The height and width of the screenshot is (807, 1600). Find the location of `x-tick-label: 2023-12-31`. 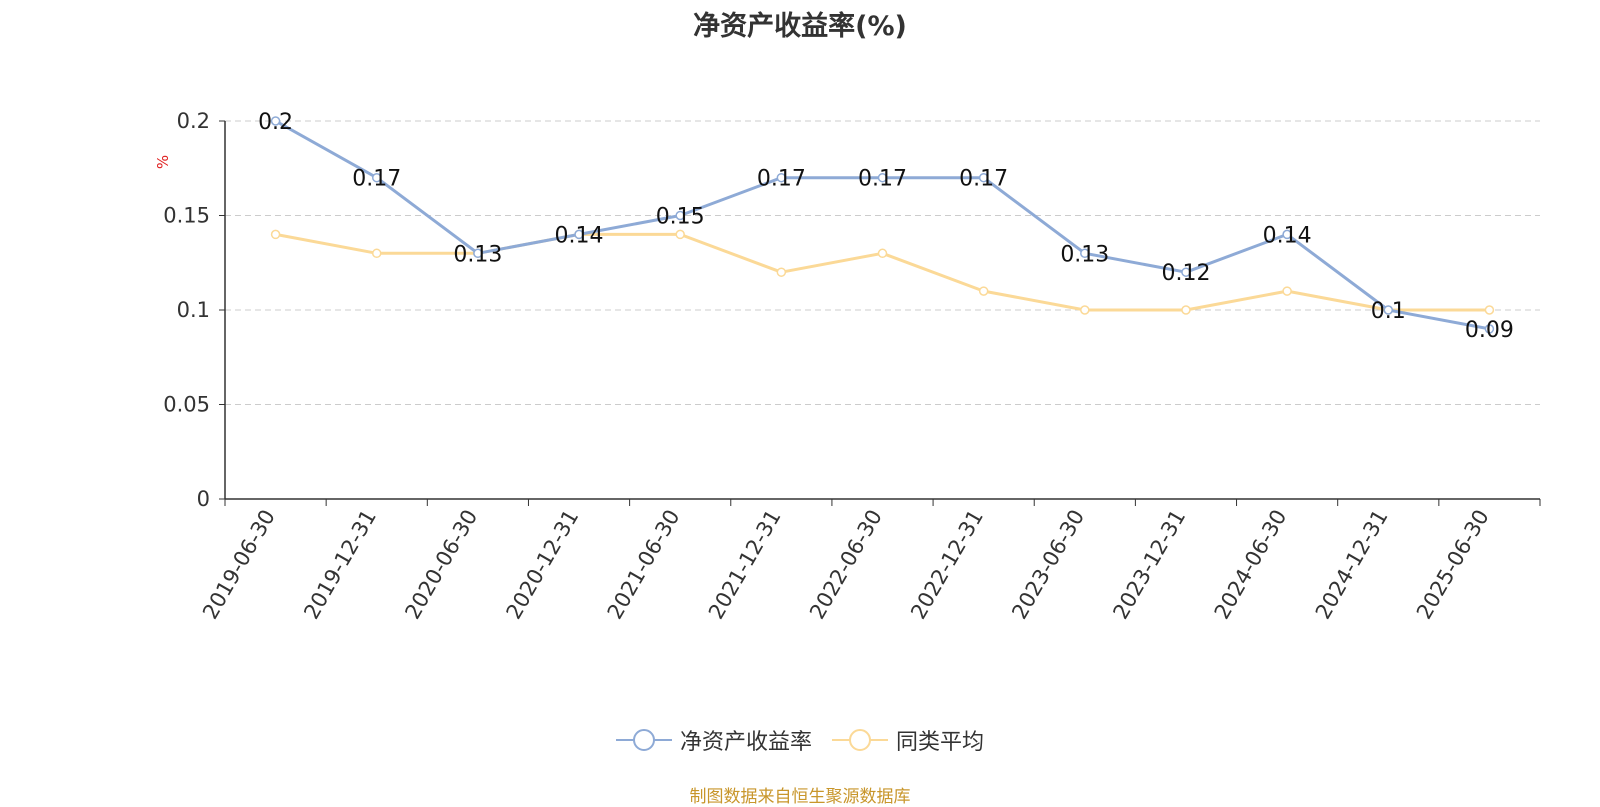

x-tick-label: 2023-12-31 is located at coordinates (1149, 565).